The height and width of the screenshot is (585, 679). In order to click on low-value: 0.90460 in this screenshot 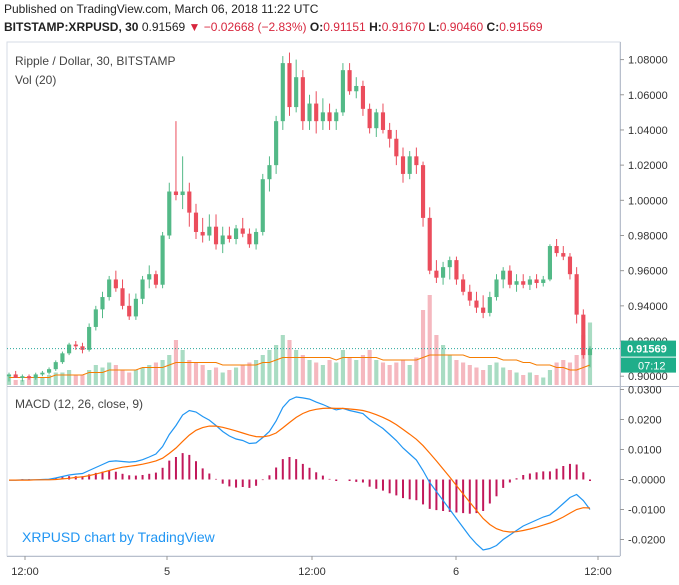, I will do `click(461, 27)`.